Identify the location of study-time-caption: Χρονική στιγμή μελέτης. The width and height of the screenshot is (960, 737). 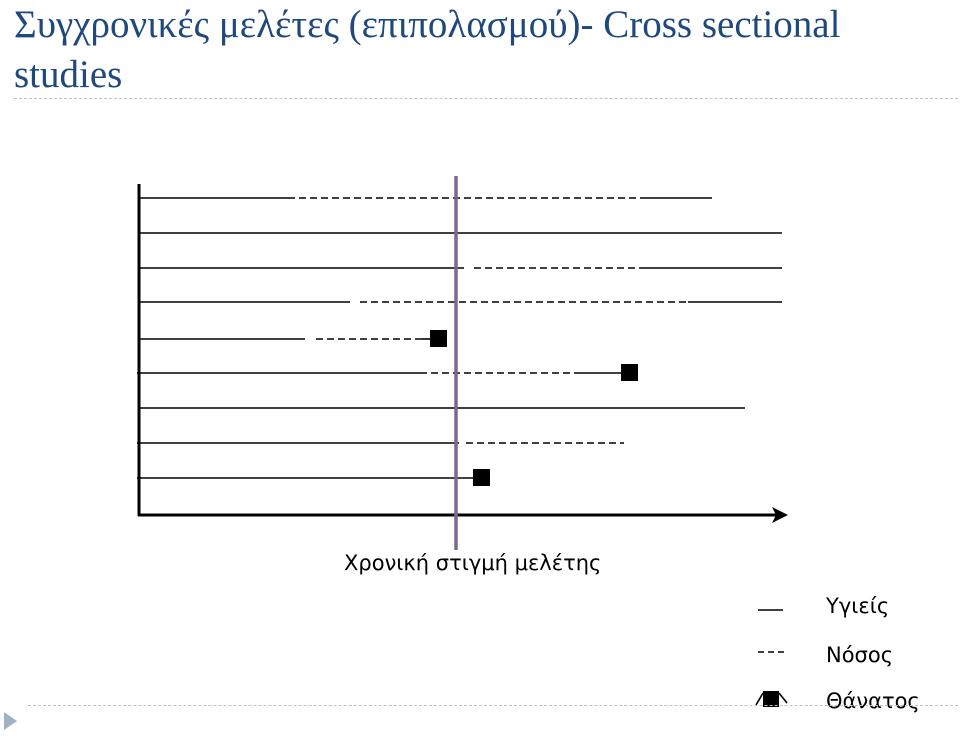
(473, 563).